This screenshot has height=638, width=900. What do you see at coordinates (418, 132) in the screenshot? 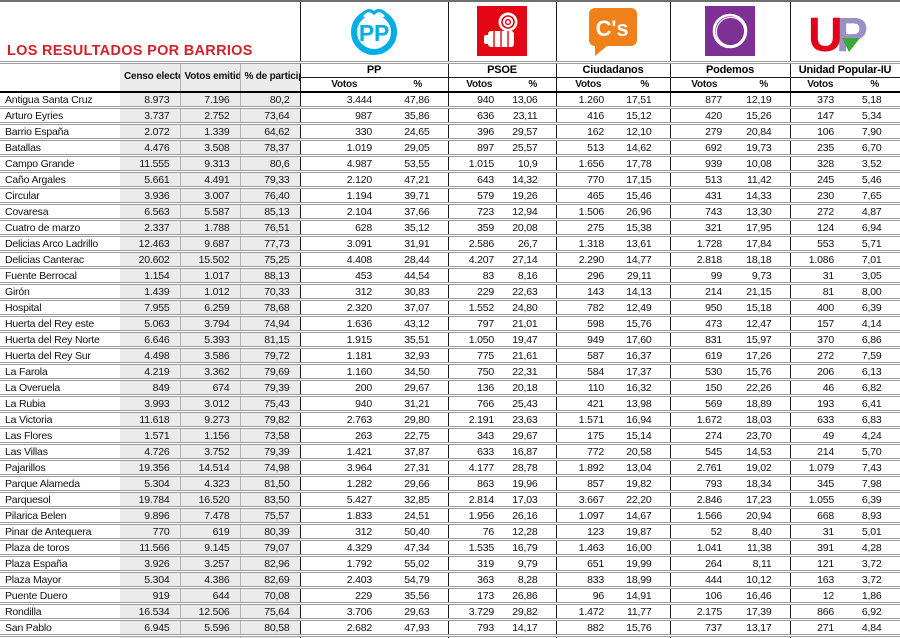
I see `value-cell: 24,65` at bounding box center [418, 132].